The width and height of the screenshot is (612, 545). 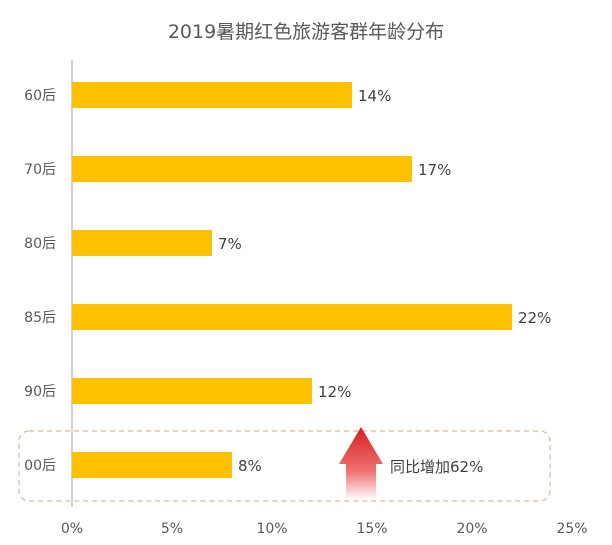 I want to click on x-tick-label: 10%, so click(x=271, y=529).